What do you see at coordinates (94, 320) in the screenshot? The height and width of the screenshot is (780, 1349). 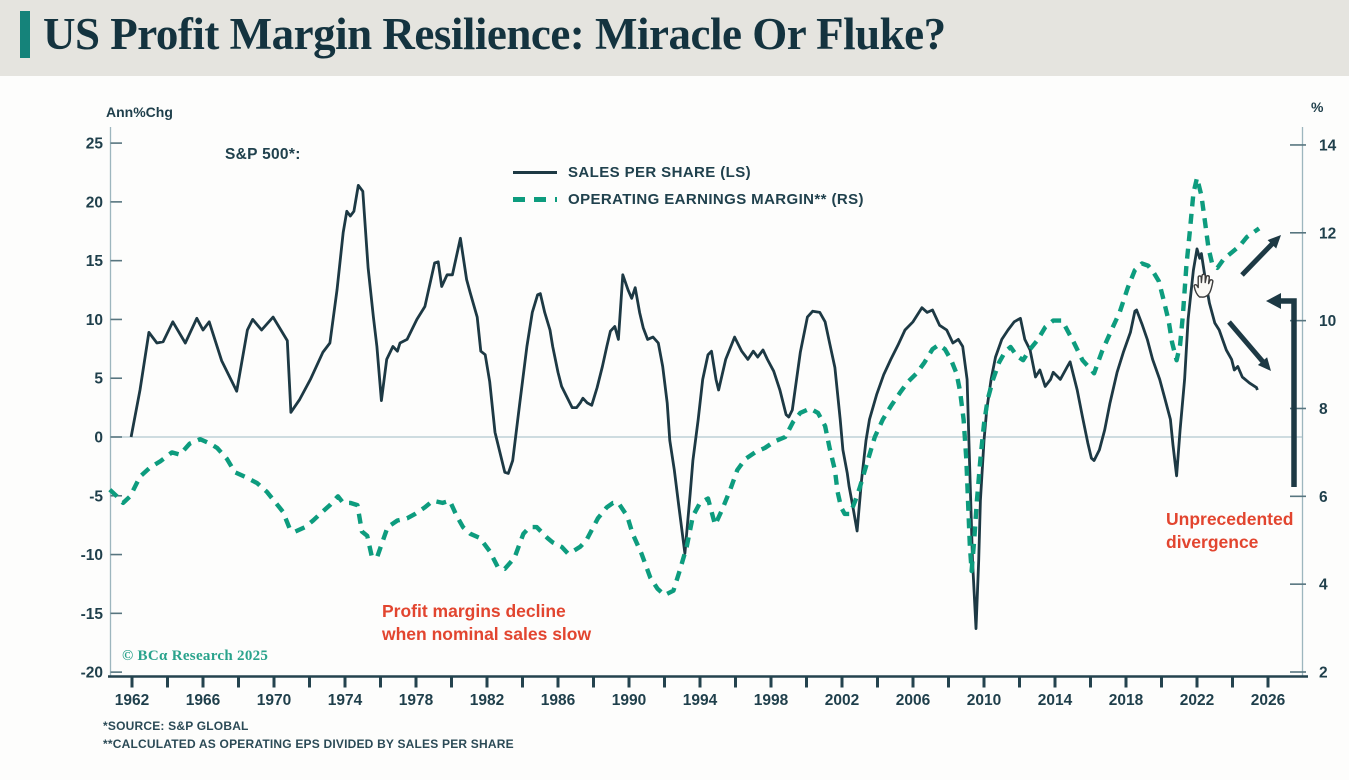 I see `left-label-10: 10` at bounding box center [94, 320].